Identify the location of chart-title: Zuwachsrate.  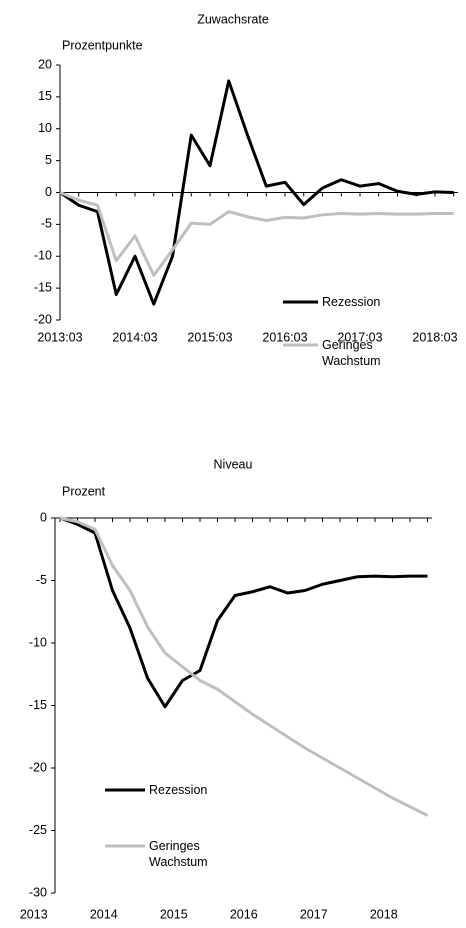
(233, 19).